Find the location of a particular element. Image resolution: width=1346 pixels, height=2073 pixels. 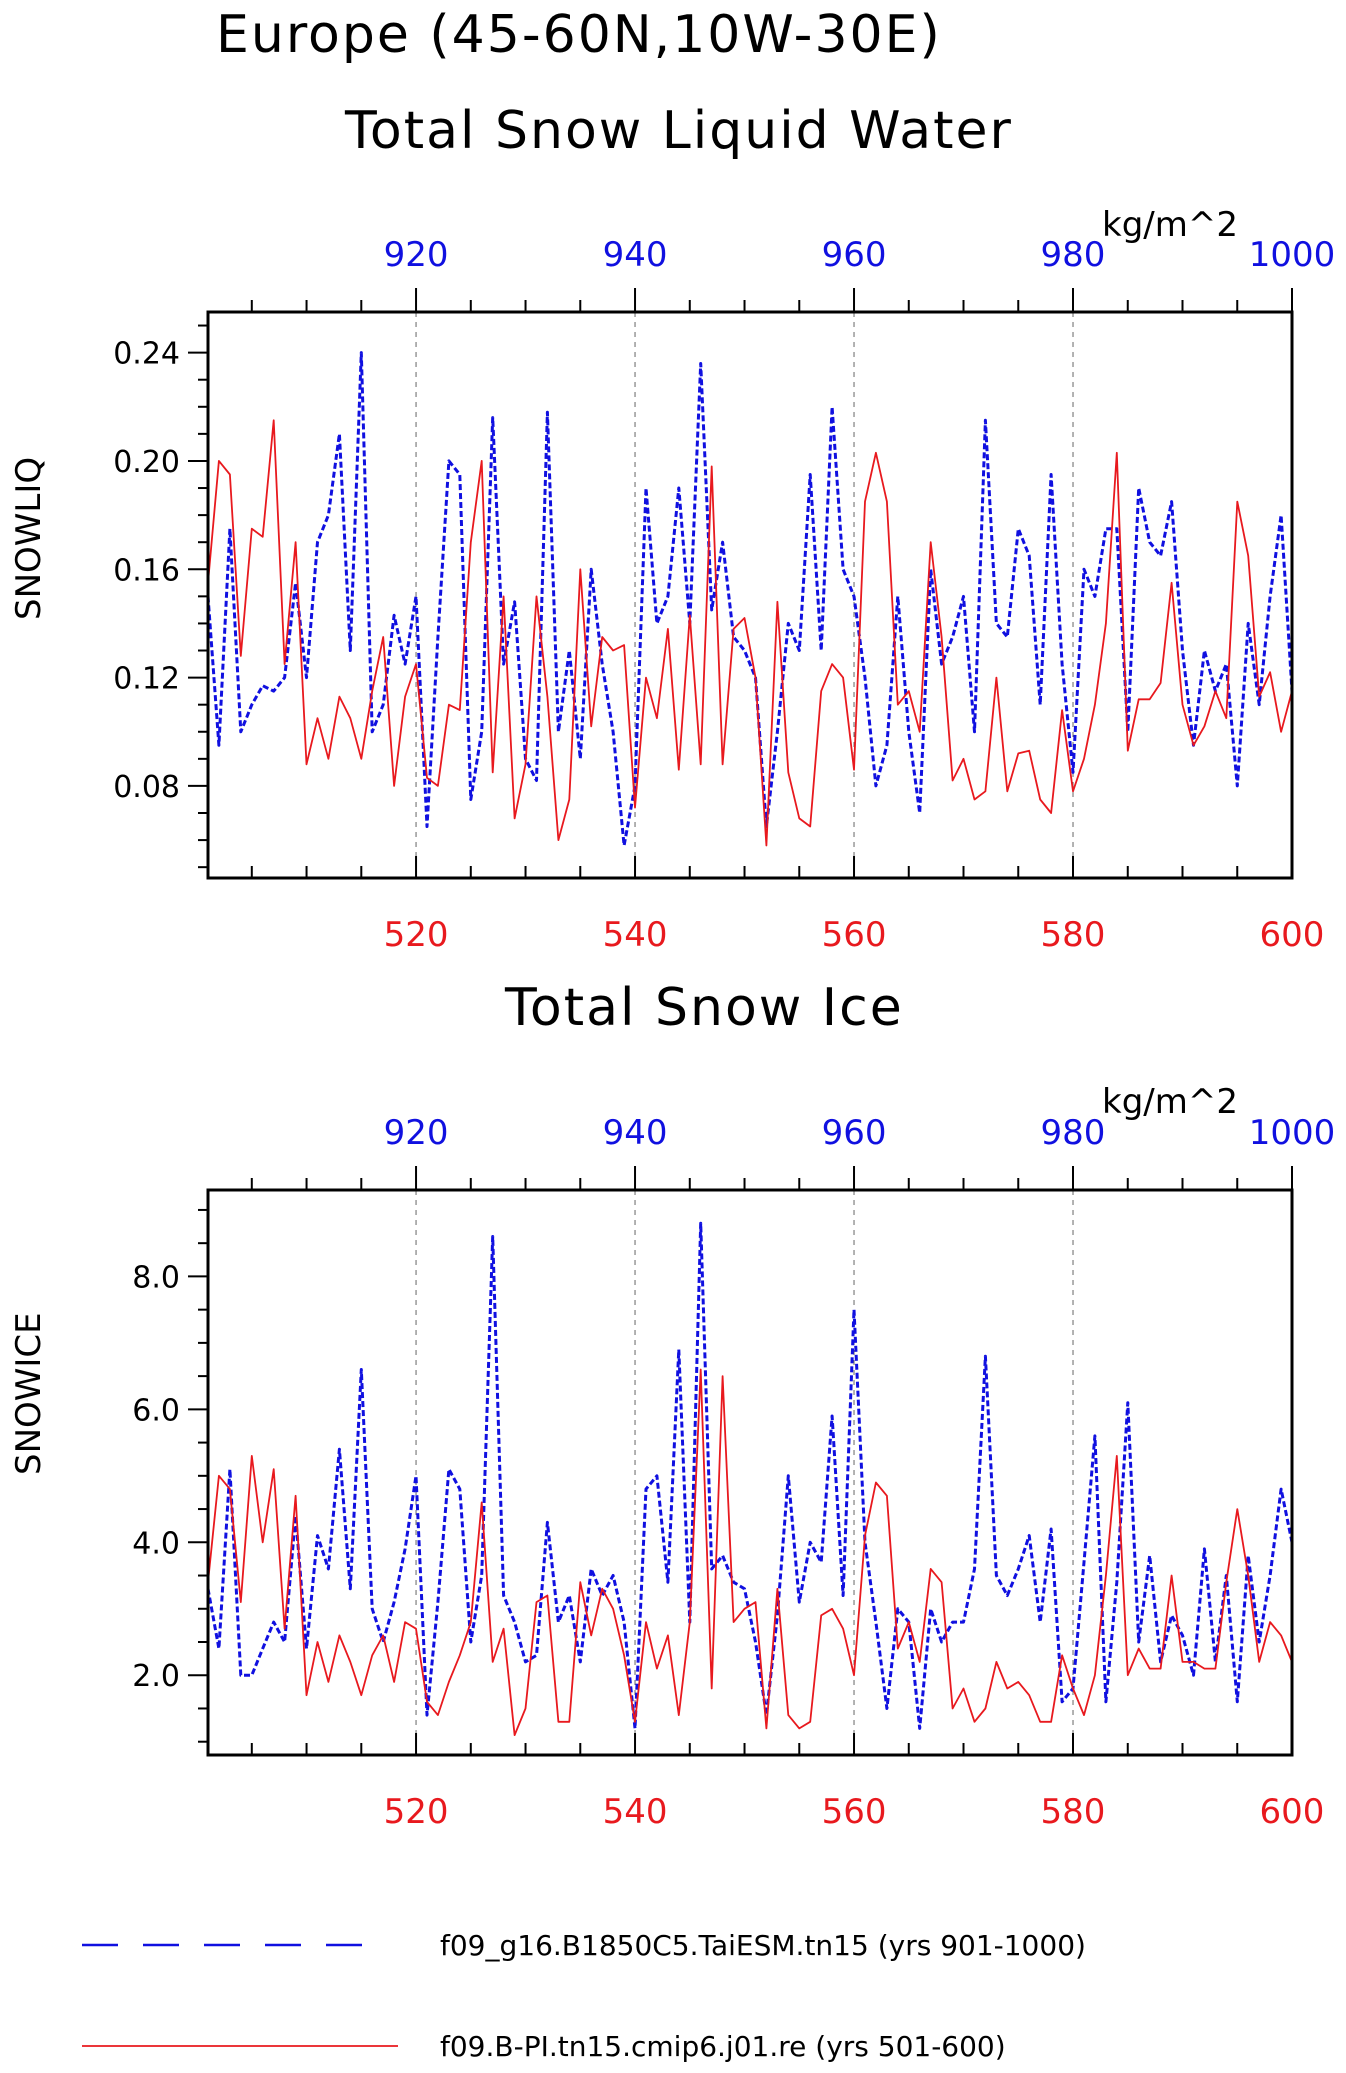

y-tick-label: 0.24 is located at coordinates (146, 354).